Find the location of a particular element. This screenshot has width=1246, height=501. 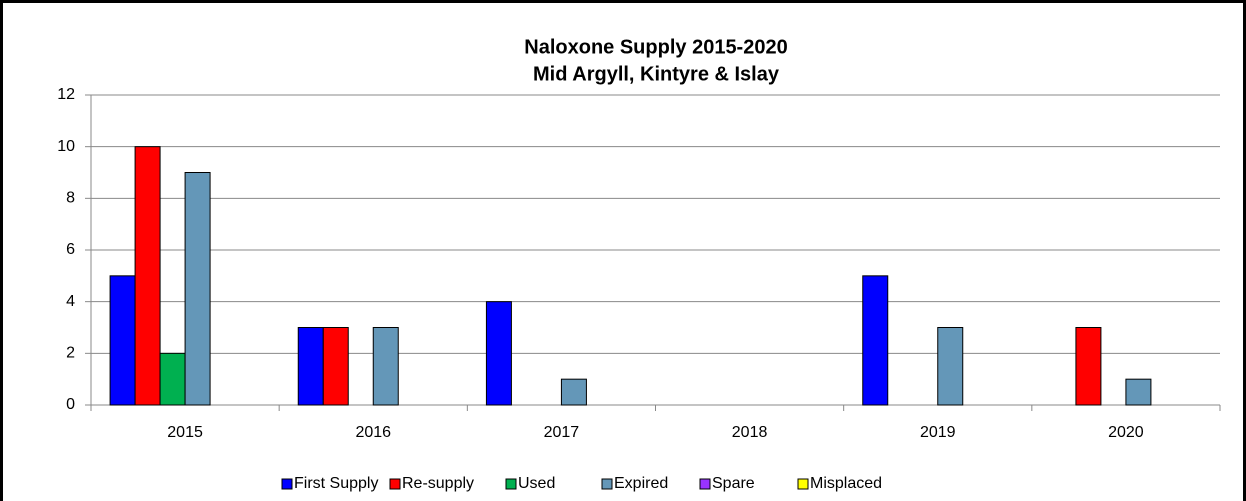

y-tick-label: 10 is located at coordinates (66, 146).